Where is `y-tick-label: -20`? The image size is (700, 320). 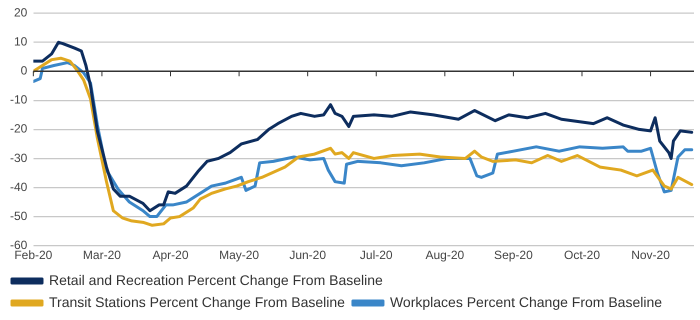
y-tick-label: -20 is located at coordinates (19, 129).